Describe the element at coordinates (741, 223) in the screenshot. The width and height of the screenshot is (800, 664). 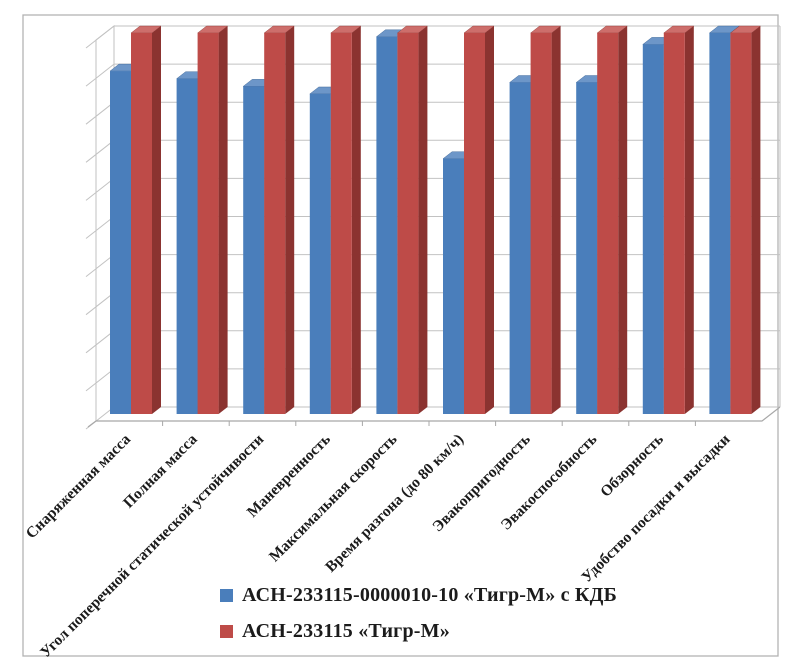
I see `bar-s1-c9` at that location.